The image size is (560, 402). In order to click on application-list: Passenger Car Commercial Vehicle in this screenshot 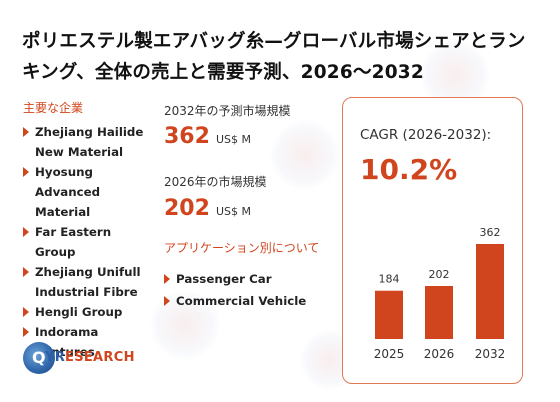, I will do `click(235, 290)`.